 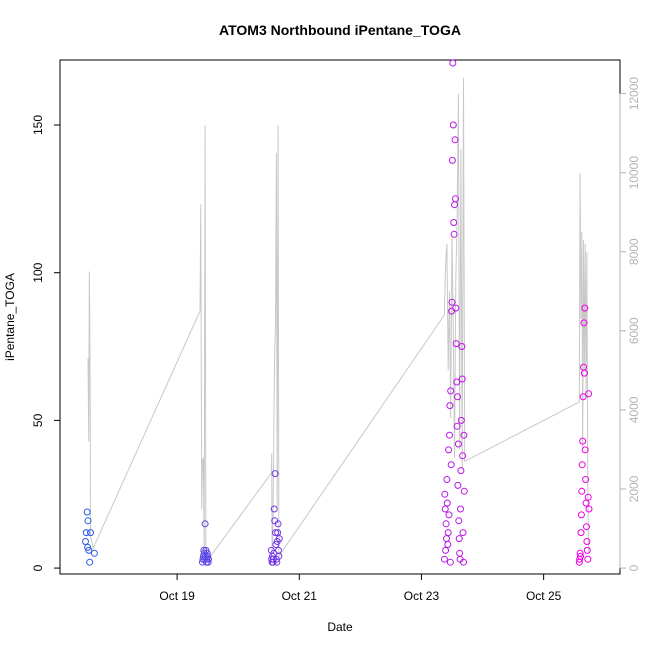 I want to click on y-right-tick-label: 0, so click(x=634, y=567).